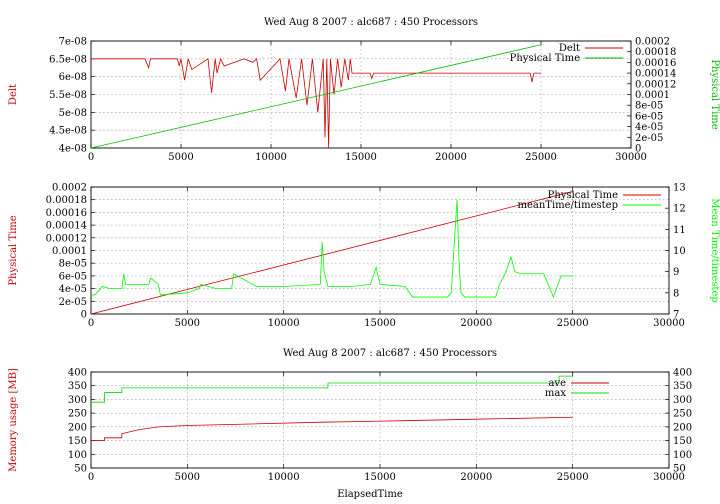 The height and width of the screenshot is (504, 720). What do you see at coordinates (13, 94) in the screenshot?
I see `y-axis-label: Delt` at bounding box center [13, 94].